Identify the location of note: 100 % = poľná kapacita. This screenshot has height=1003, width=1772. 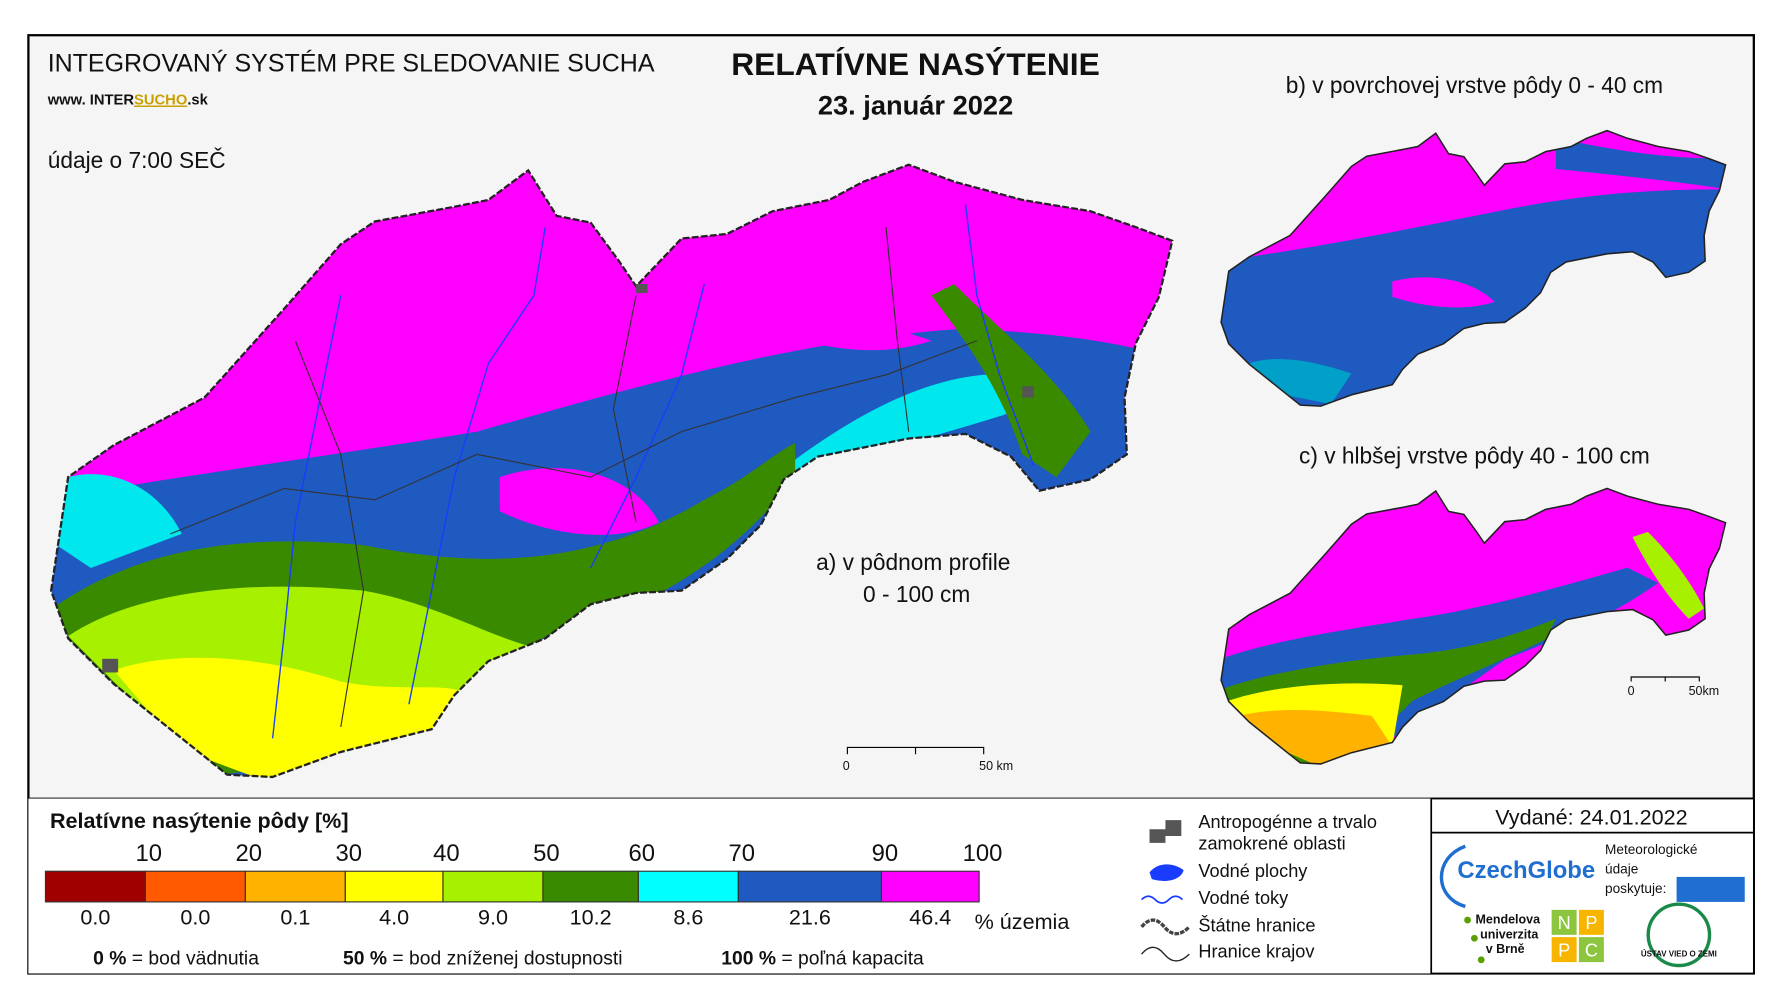
(822, 958).